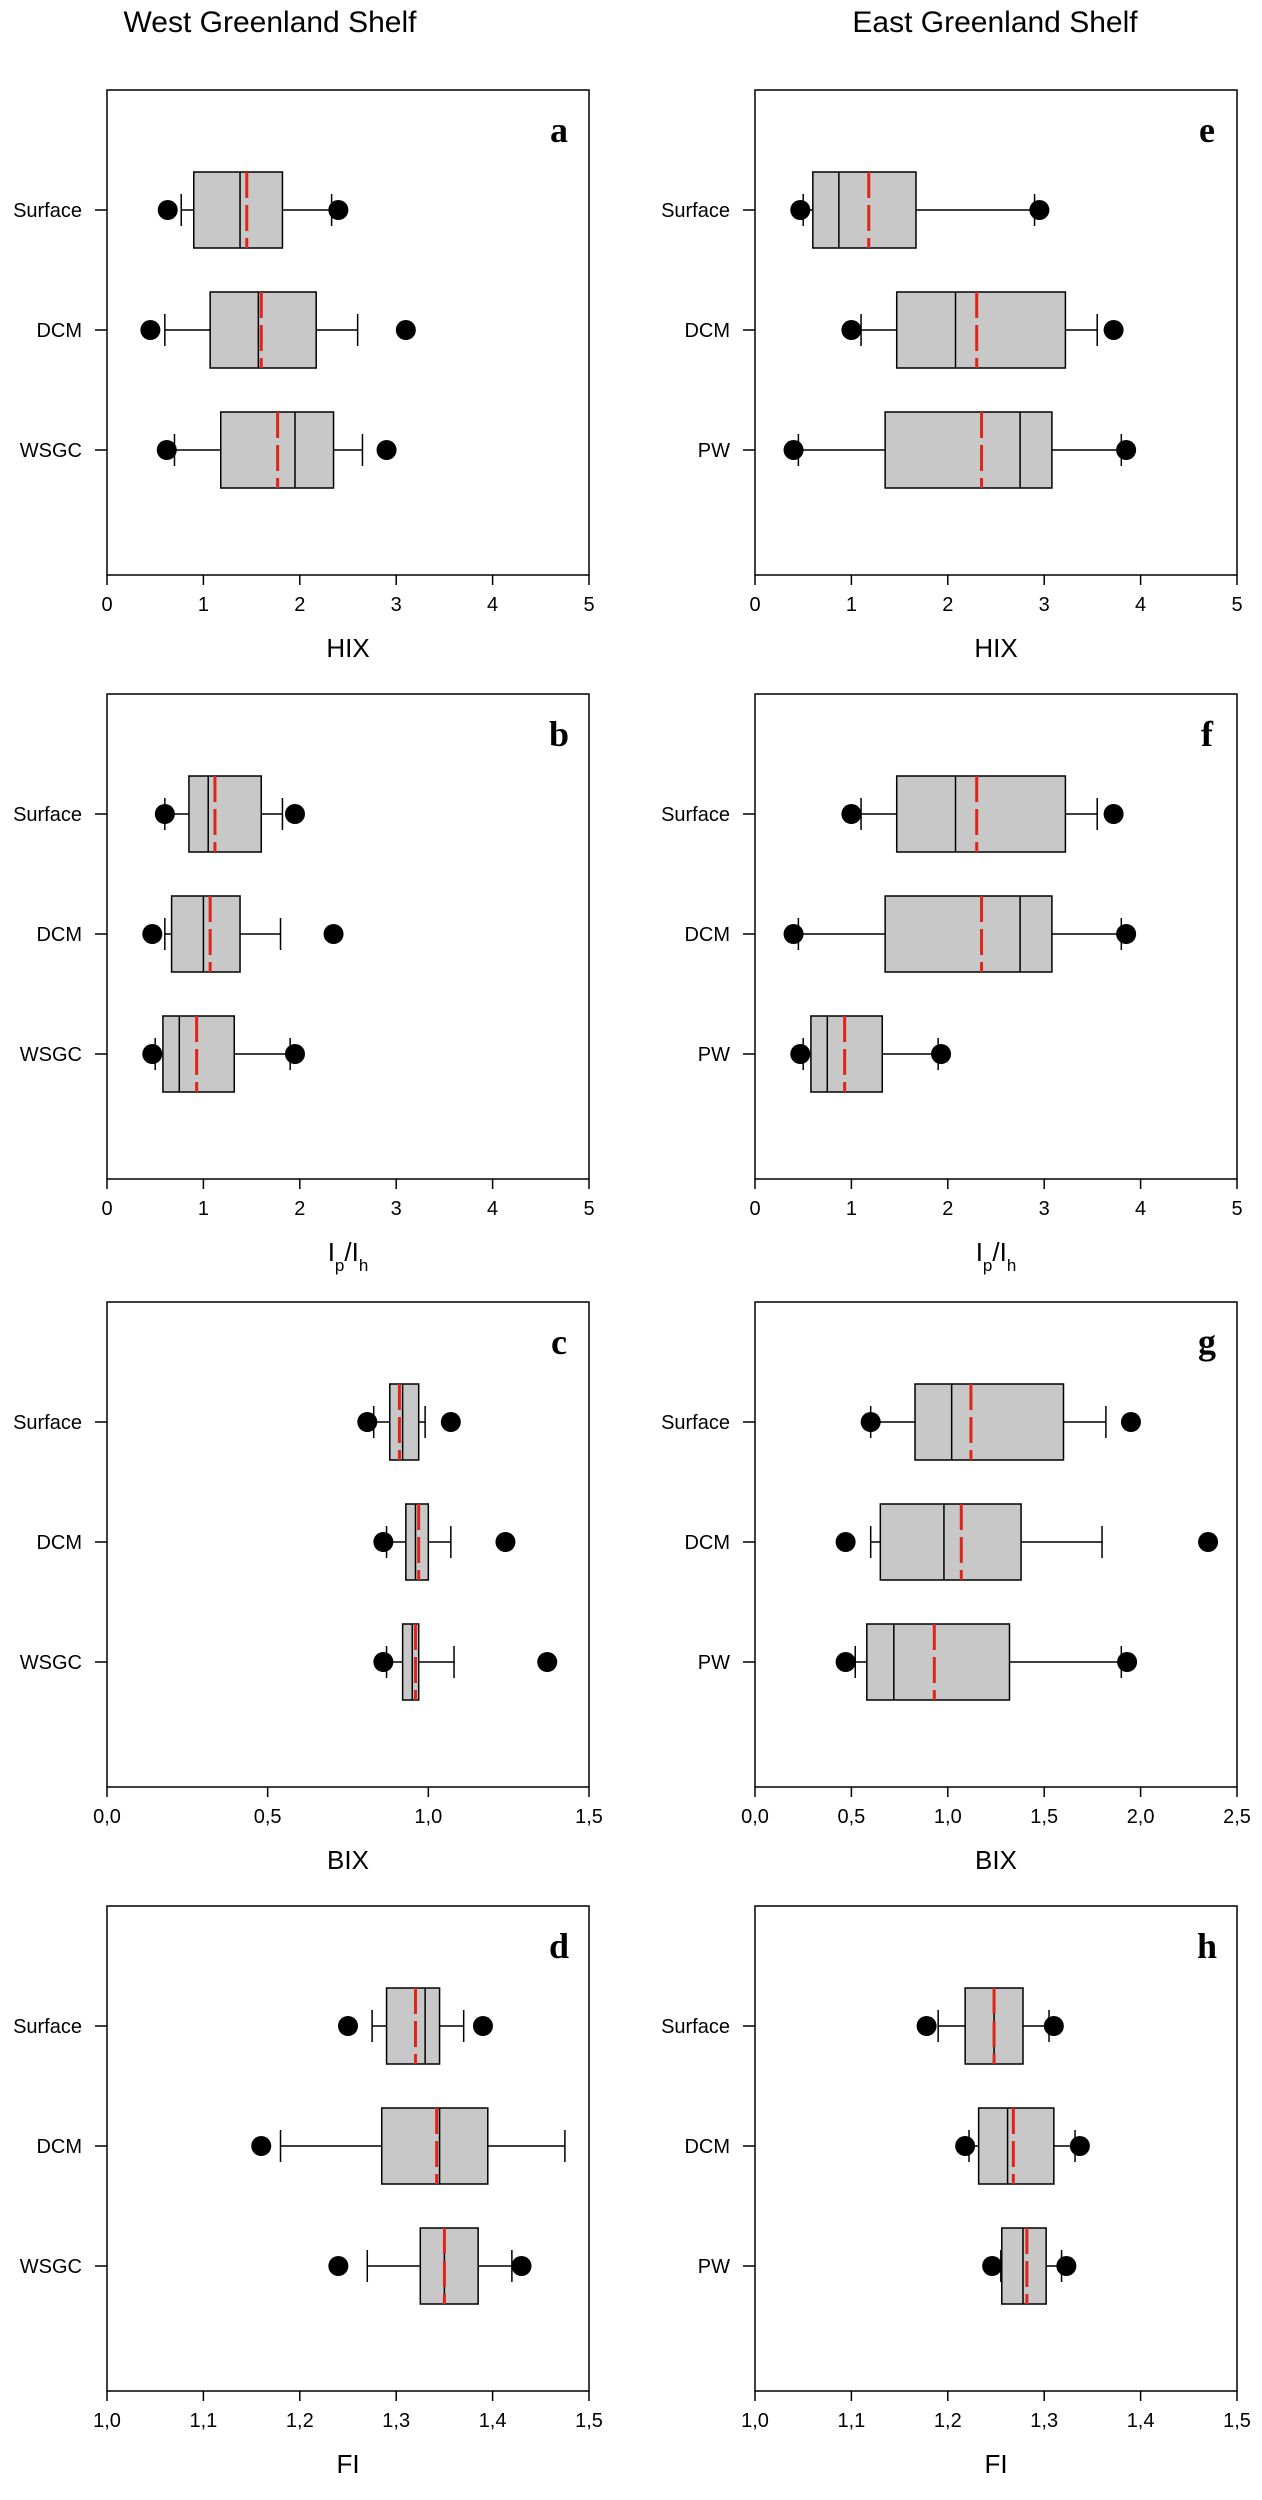  What do you see at coordinates (755, 2421) in the screenshot?
I see `panel-h-xtick-label: 1,0` at bounding box center [755, 2421].